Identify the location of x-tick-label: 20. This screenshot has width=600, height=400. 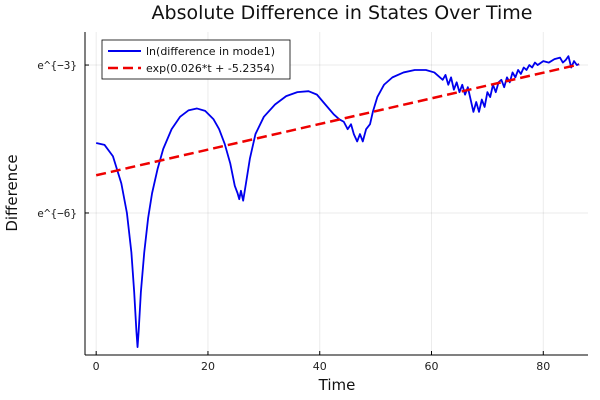
(208, 366).